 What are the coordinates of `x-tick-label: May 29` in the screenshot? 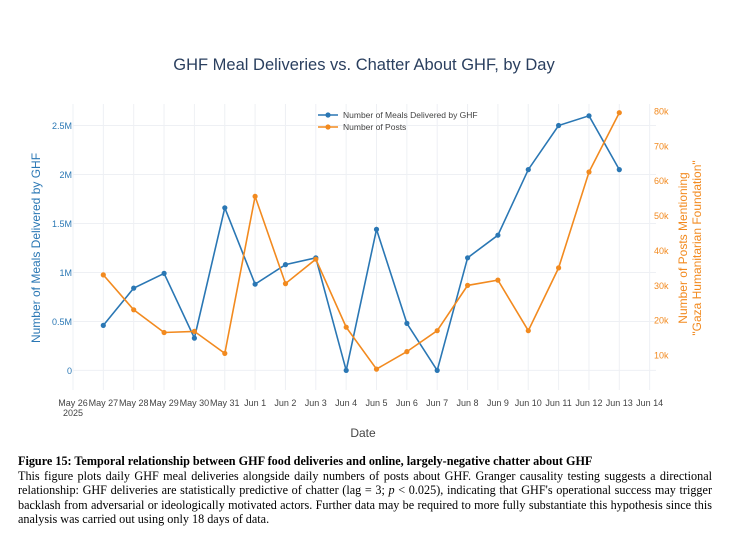 It's located at (164, 403).